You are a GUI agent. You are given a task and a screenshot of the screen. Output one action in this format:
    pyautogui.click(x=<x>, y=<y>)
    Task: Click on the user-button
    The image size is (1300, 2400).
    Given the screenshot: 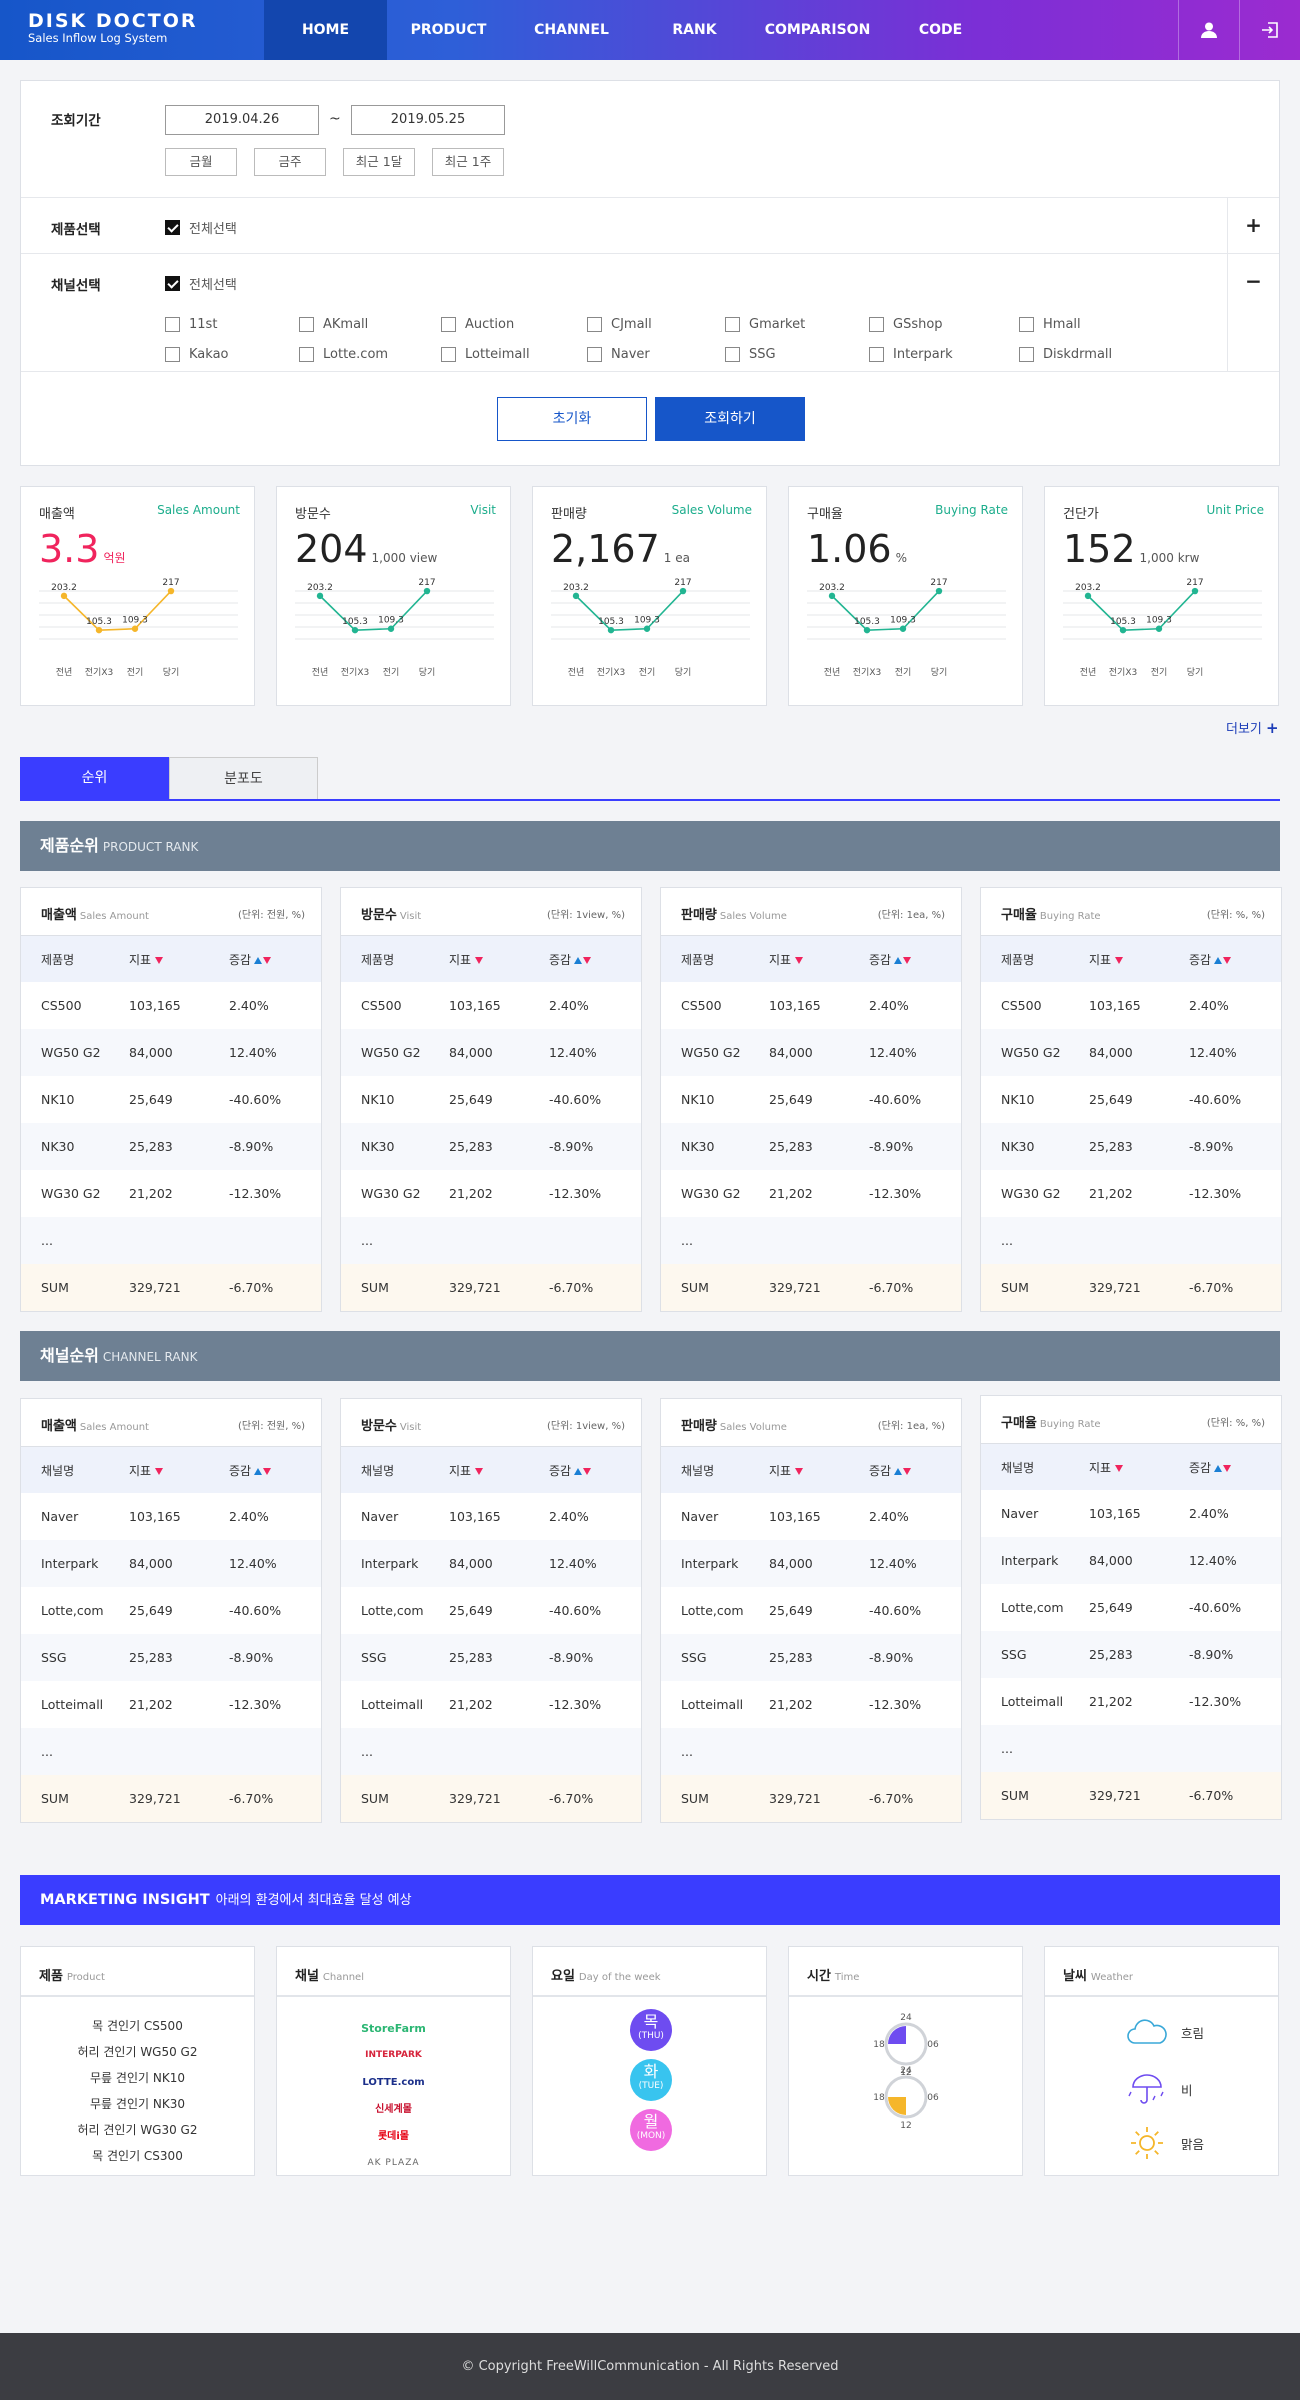 What is the action you would take?
    pyautogui.click(x=1208, y=30)
    